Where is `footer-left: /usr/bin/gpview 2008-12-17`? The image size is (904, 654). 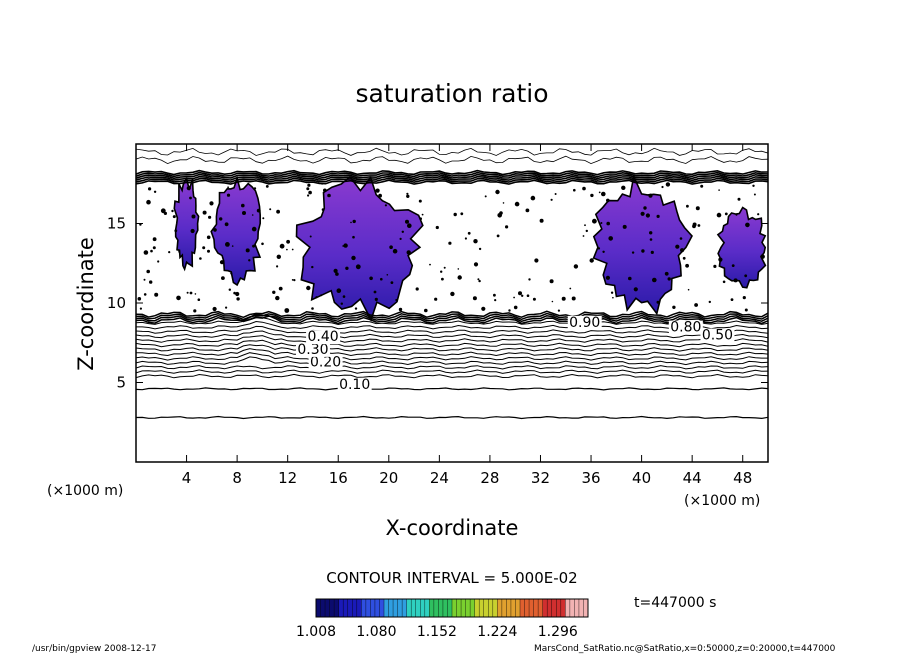
footer-left: /usr/bin/gpview 2008-12-17 is located at coordinates (94, 649).